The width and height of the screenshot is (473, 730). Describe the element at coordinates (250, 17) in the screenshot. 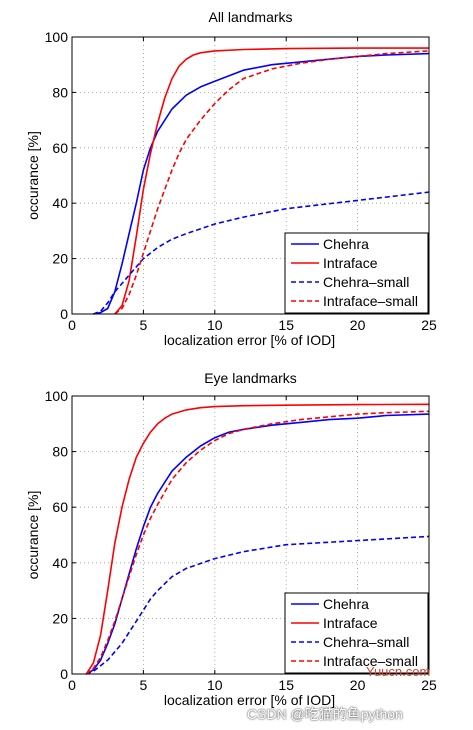

I see `chart-title: All landmarks` at that location.